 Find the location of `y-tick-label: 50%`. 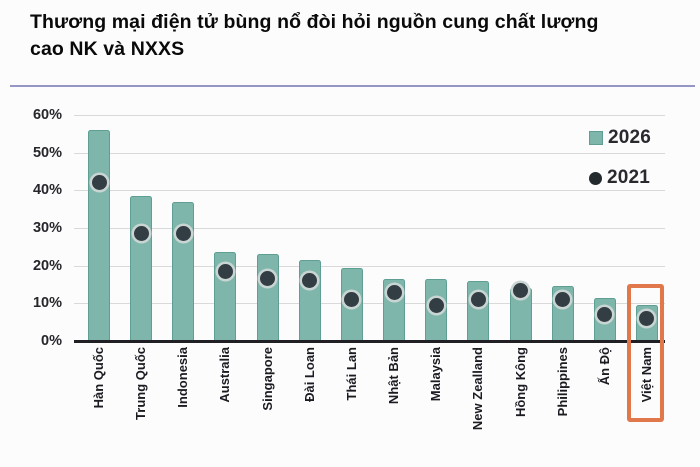

y-tick-label: 50% is located at coordinates (47, 152).